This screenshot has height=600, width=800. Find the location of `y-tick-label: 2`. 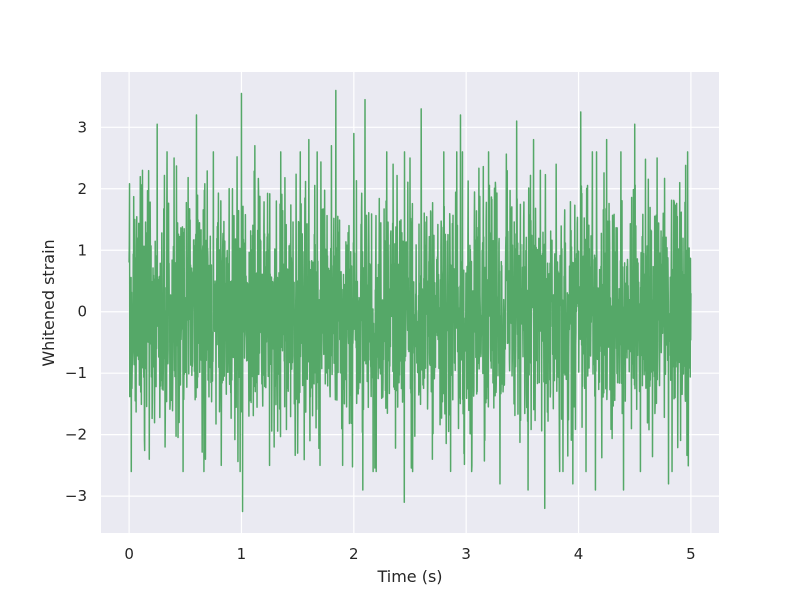

y-tick-label: 2 is located at coordinates (82, 189).